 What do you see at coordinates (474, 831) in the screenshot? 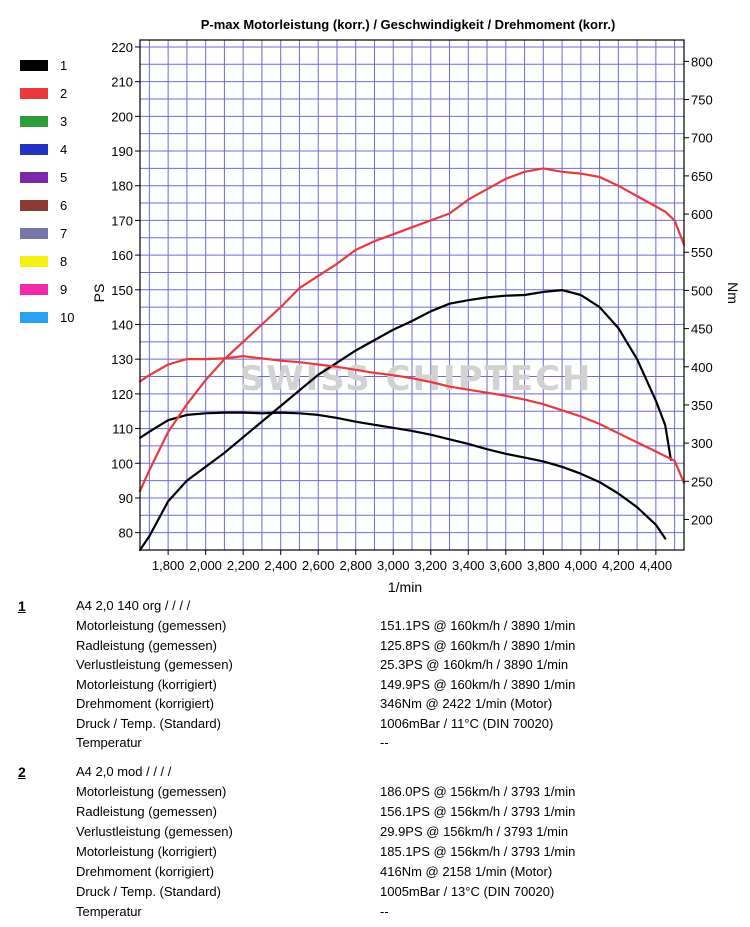
I see `row-value: 29.9PS @ 156km/h / 3793 1/min` at bounding box center [474, 831].